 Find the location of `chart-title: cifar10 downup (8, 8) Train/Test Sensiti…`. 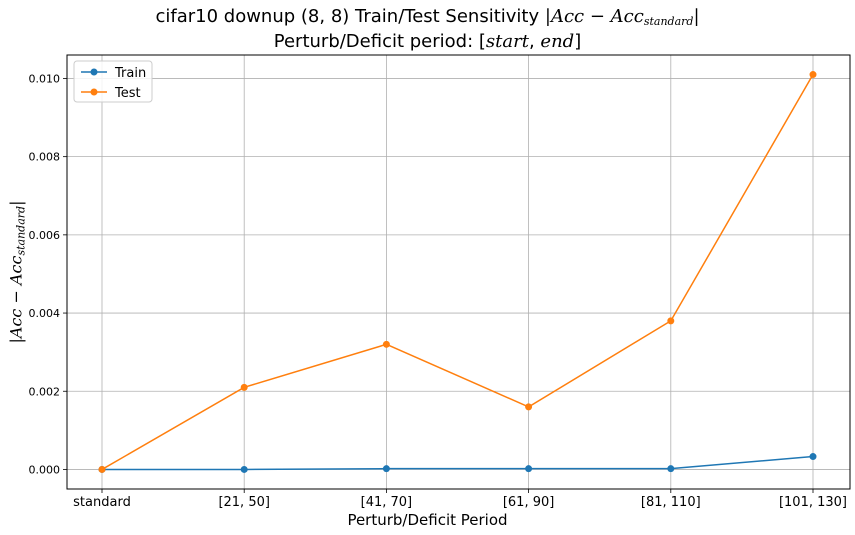

chart-title: cifar10 downup (8, 8) Train/Test Sensiti… is located at coordinates (427, 17).